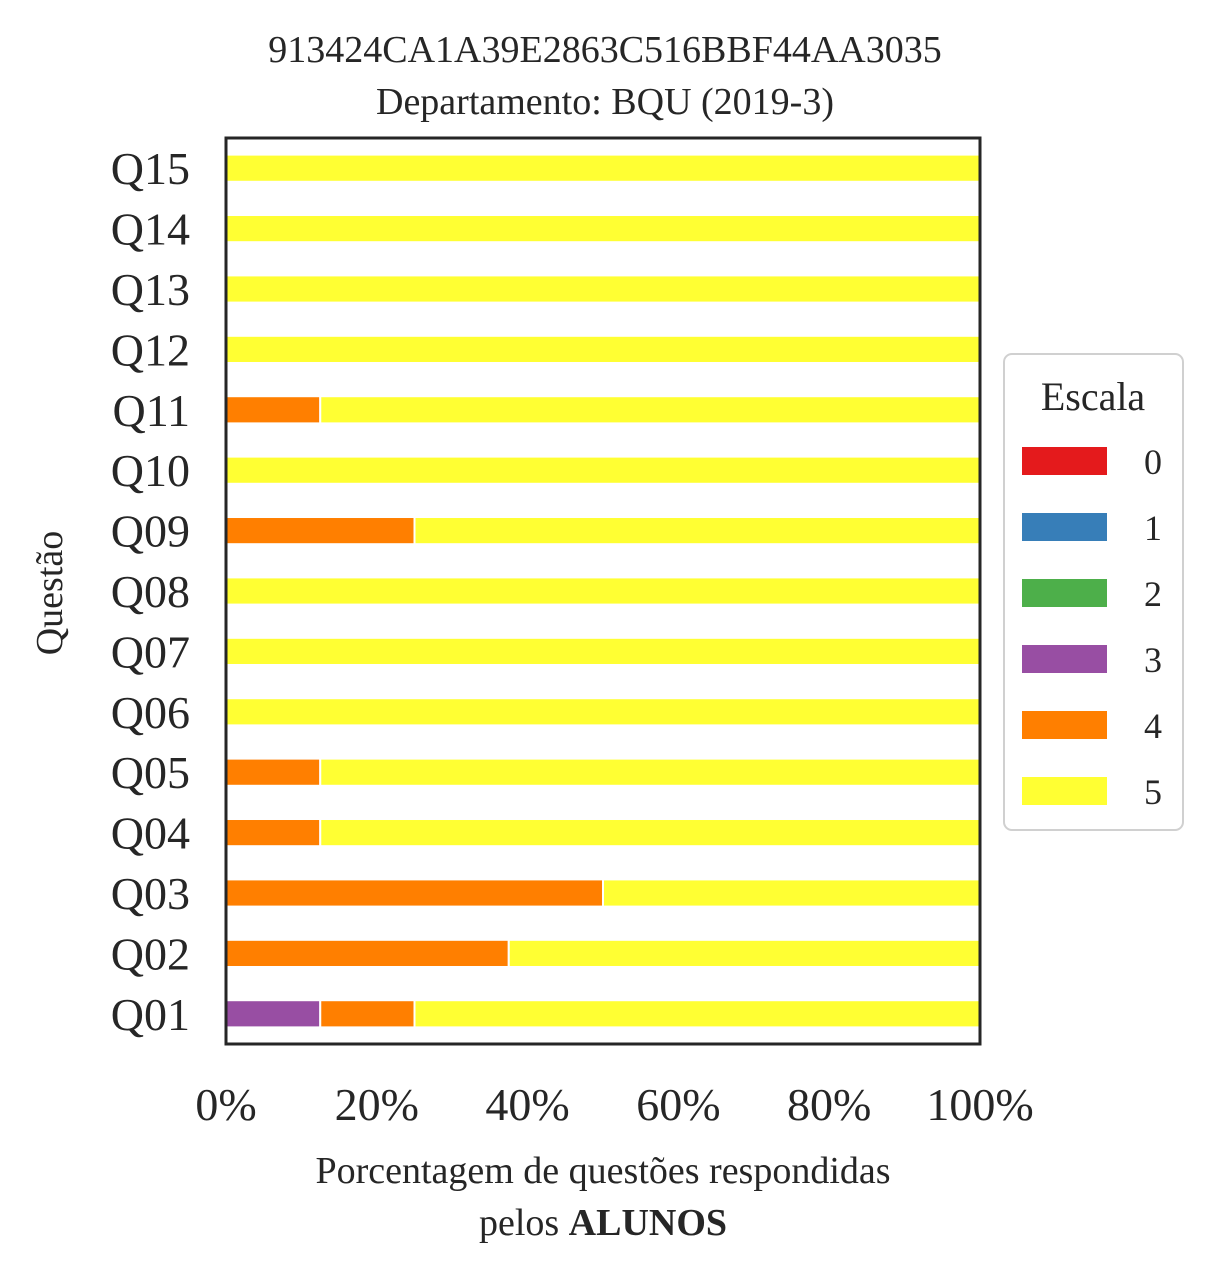 This screenshot has width=1213, height=1275. What do you see at coordinates (1153, 594) in the screenshot?
I see `legend-label-2: 2` at bounding box center [1153, 594].